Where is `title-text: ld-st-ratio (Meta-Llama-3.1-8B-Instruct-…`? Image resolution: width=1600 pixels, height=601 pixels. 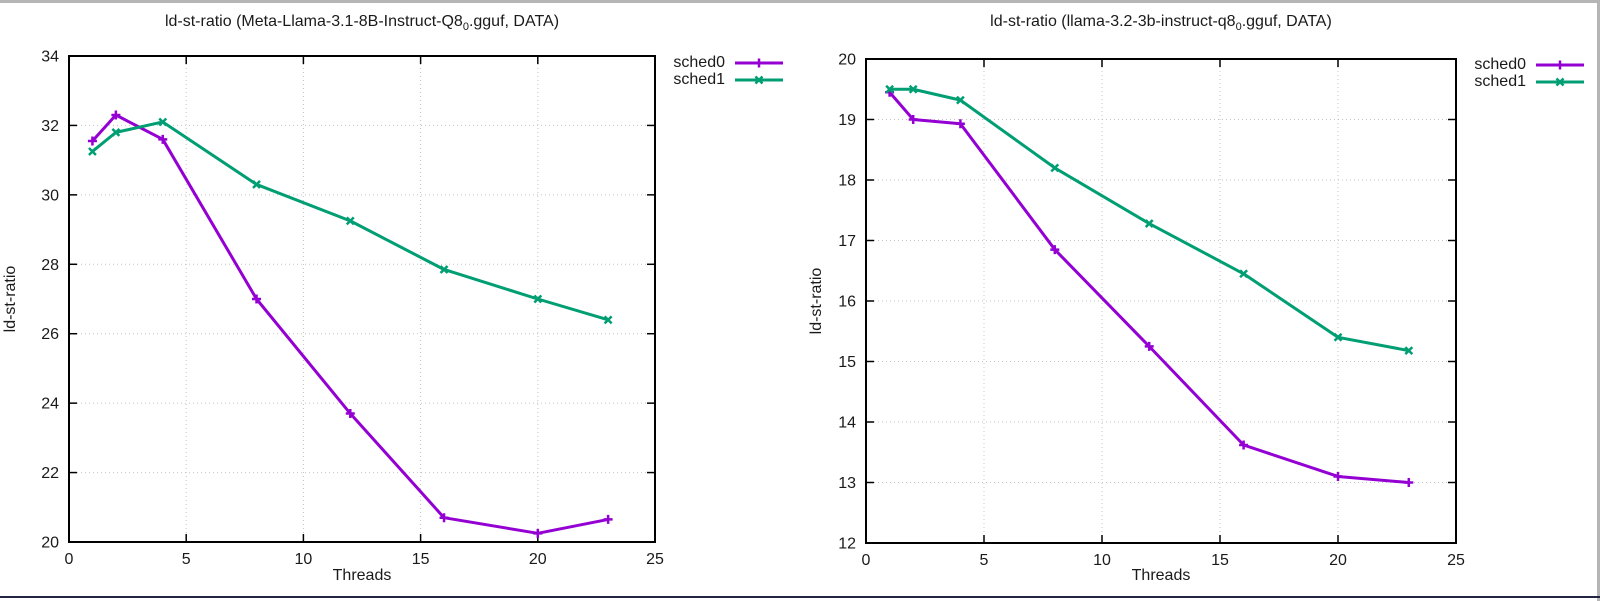
title-text: ld-st-ratio (Meta-Llama-3.1-8B-Instruct-… is located at coordinates (313, 21).